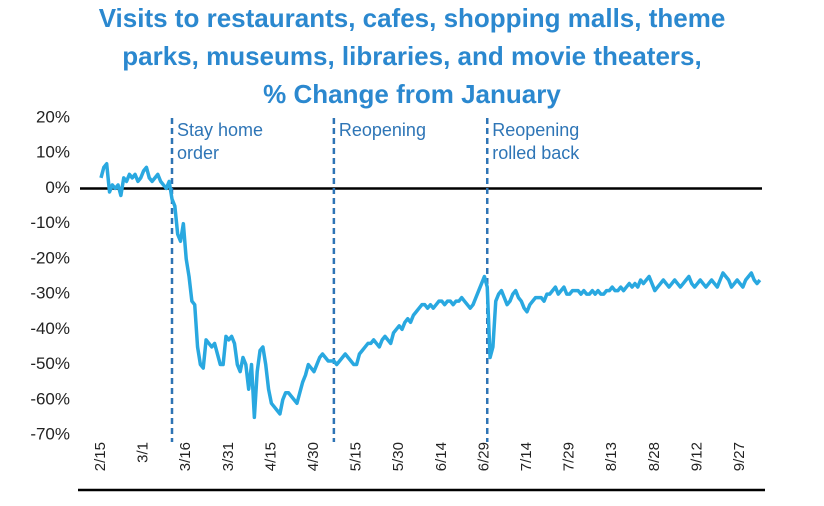 The width and height of the screenshot is (824, 506). What do you see at coordinates (412, 94) in the screenshot?
I see `chart-title: % Change from January` at bounding box center [412, 94].